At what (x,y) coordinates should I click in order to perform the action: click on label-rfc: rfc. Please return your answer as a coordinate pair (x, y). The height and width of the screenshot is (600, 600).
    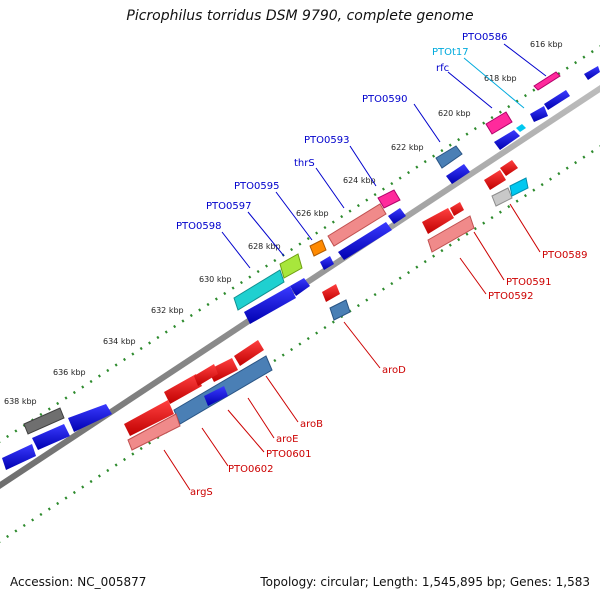
    Looking at the image, I should click on (442, 68).